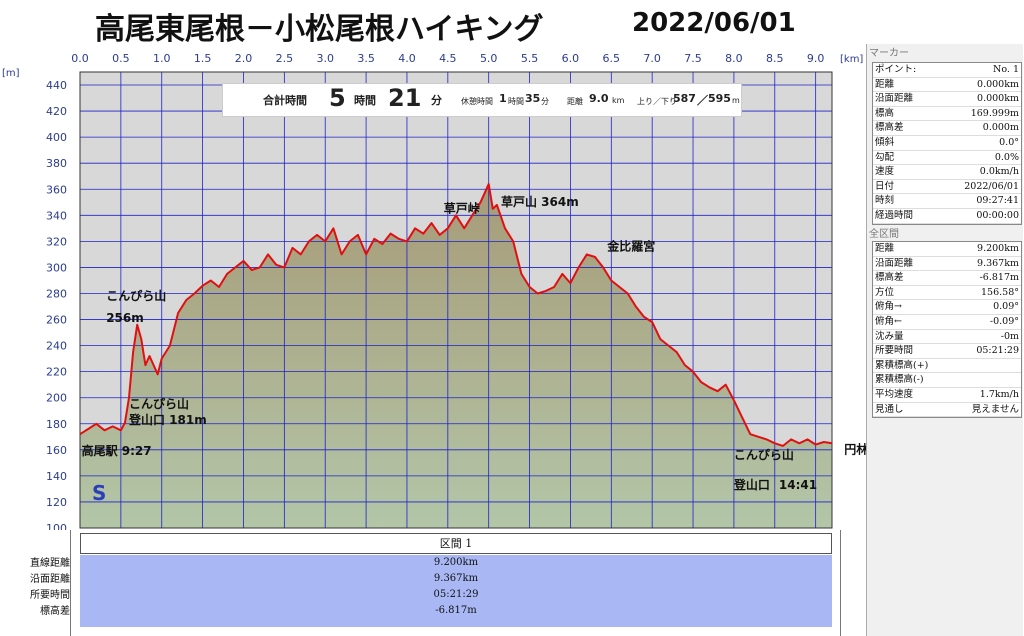 This screenshot has width=1024, height=636. What do you see at coordinates (448, 58) in the screenshot?
I see `x-tick-label: 4.5` at bounding box center [448, 58].